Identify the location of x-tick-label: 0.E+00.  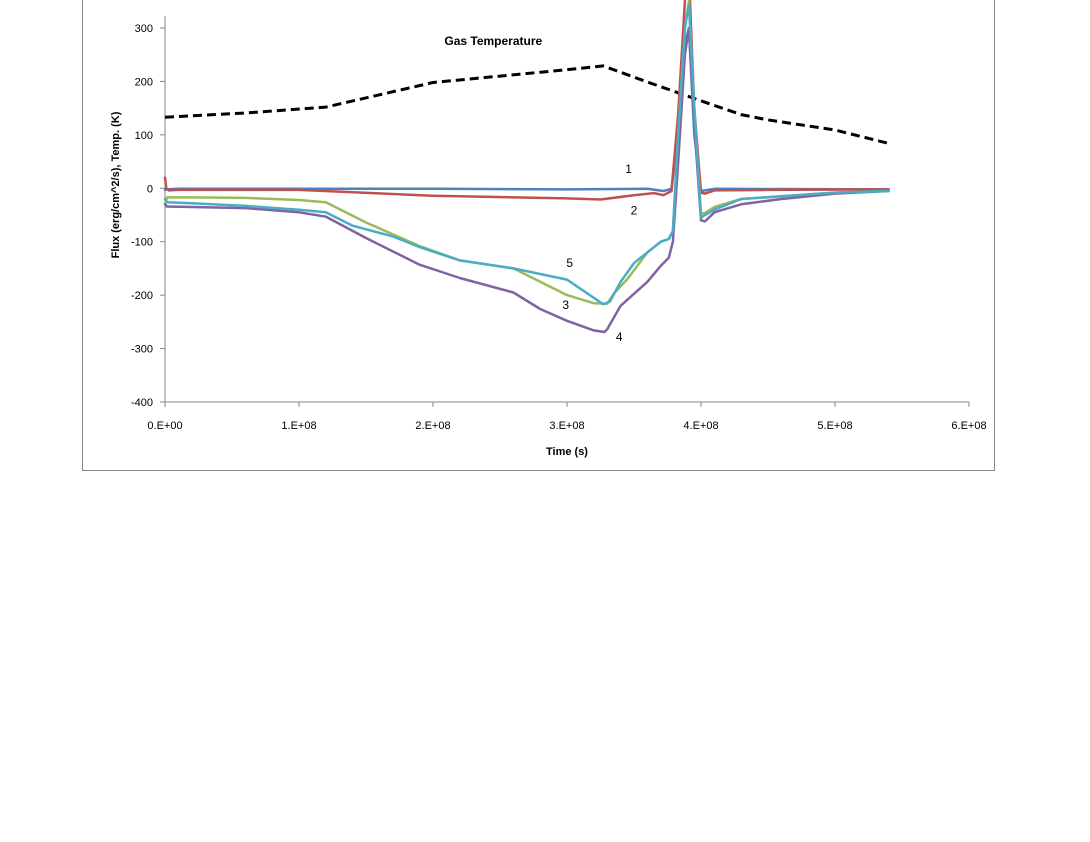
(164, 426).